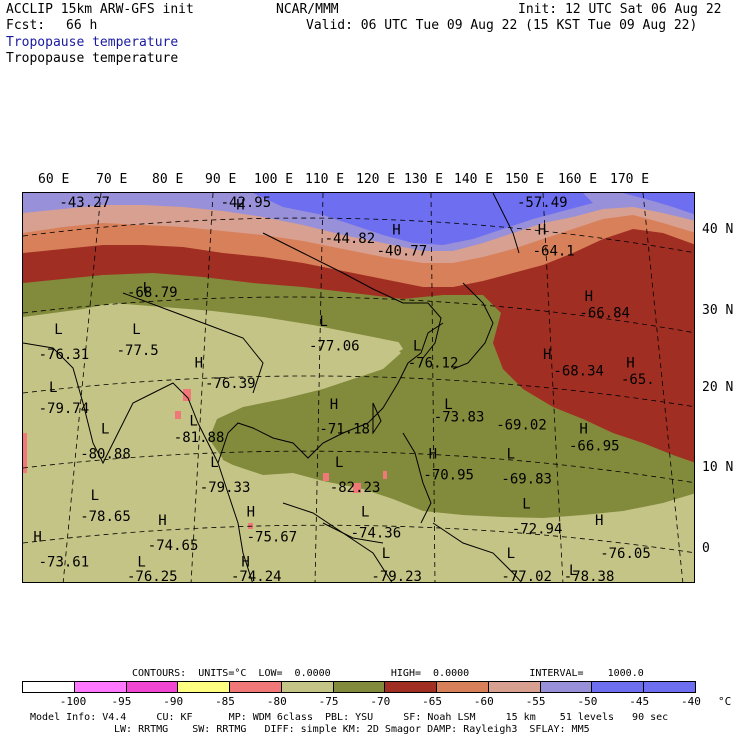 The height and width of the screenshot is (740, 740). Describe the element at coordinates (554, 251) in the screenshot. I see `point-value-label: -64.1` at that location.